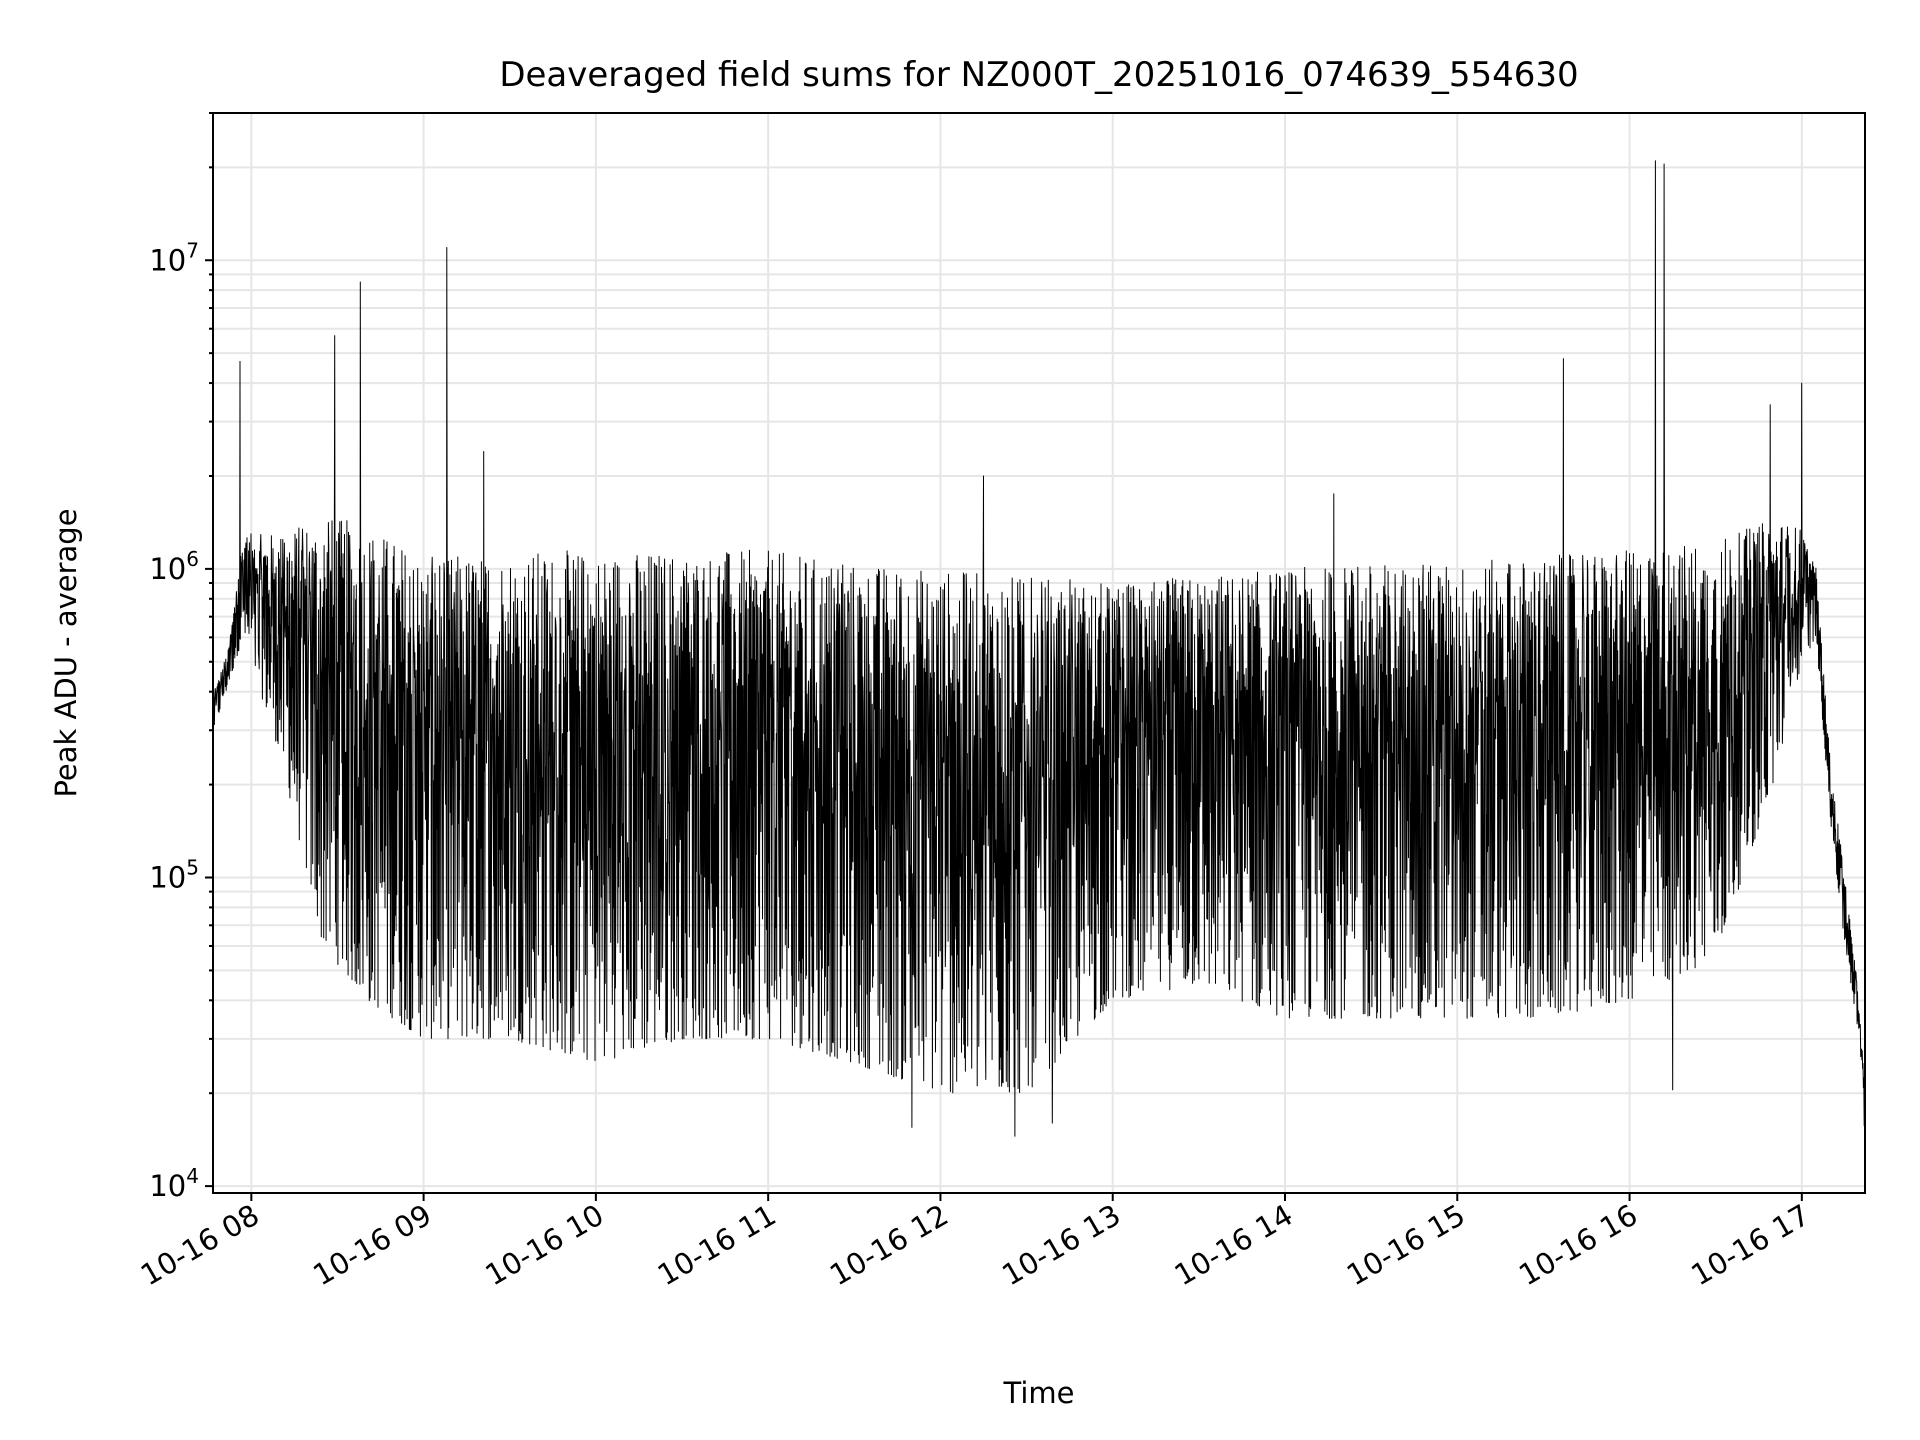 Image resolution: width=1920 pixels, height=1440 pixels. What do you see at coordinates (174, 566) in the screenshot?
I see `y-tick-label: 10⁶` at bounding box center [174, 566].